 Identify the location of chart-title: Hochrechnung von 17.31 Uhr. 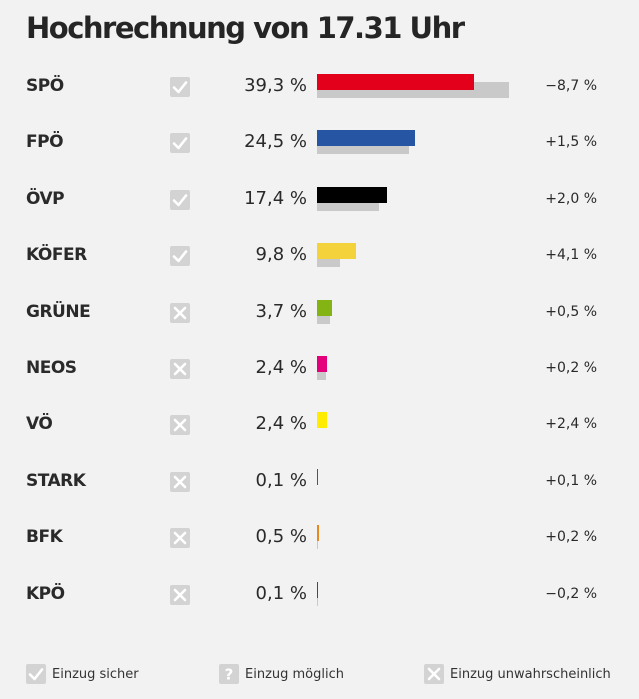
(245, 28).